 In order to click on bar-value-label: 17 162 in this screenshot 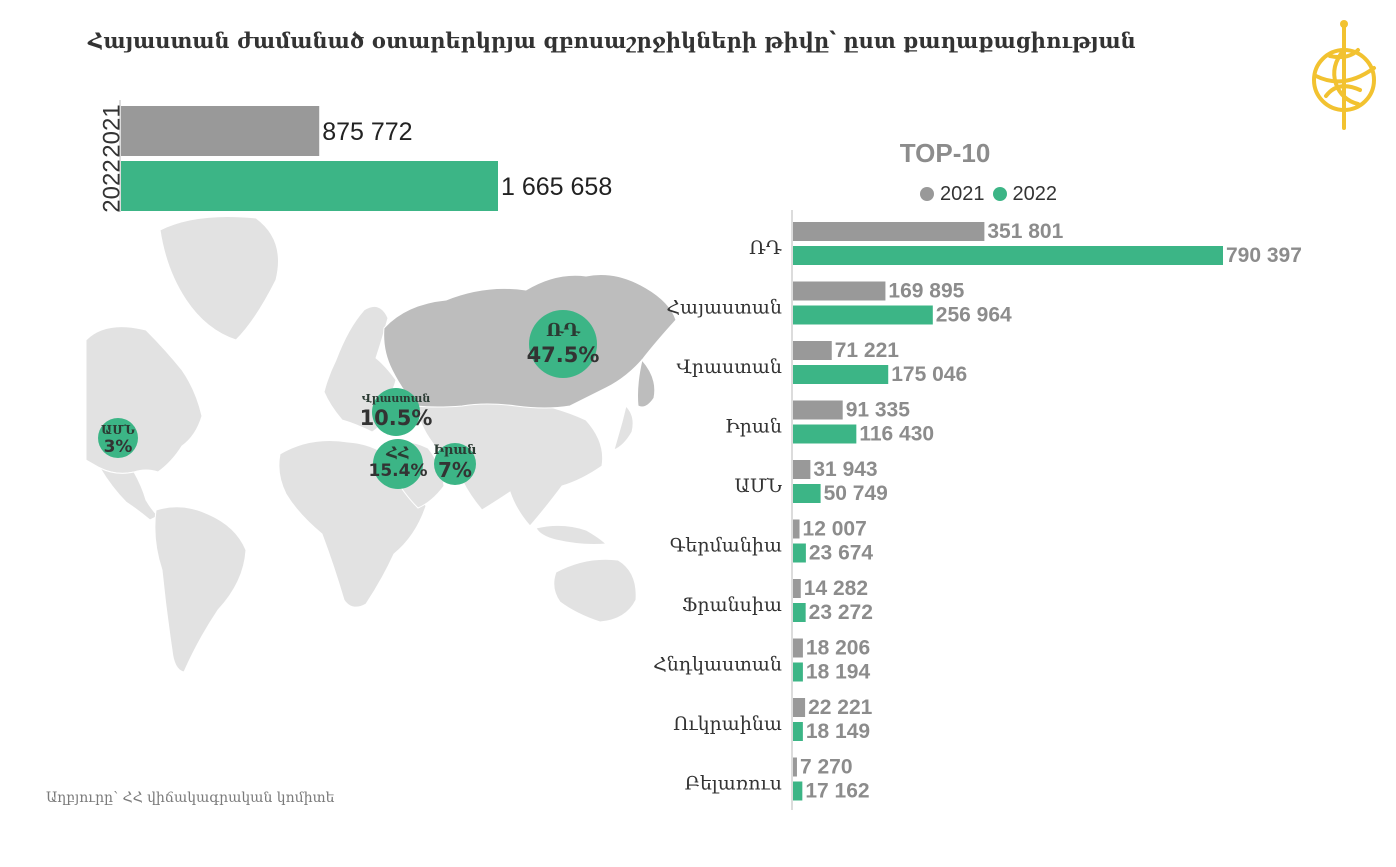, I will do `click(837, 791)`.